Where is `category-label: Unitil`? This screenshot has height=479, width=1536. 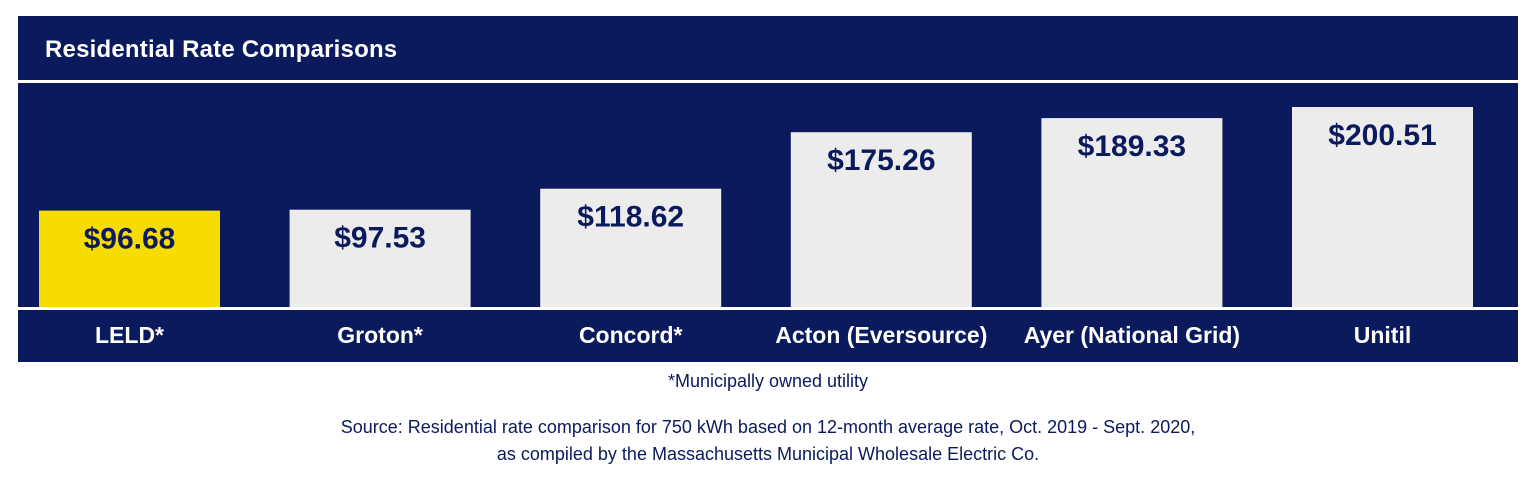
category-label: Unitil is located at coordinates (1383, 335).